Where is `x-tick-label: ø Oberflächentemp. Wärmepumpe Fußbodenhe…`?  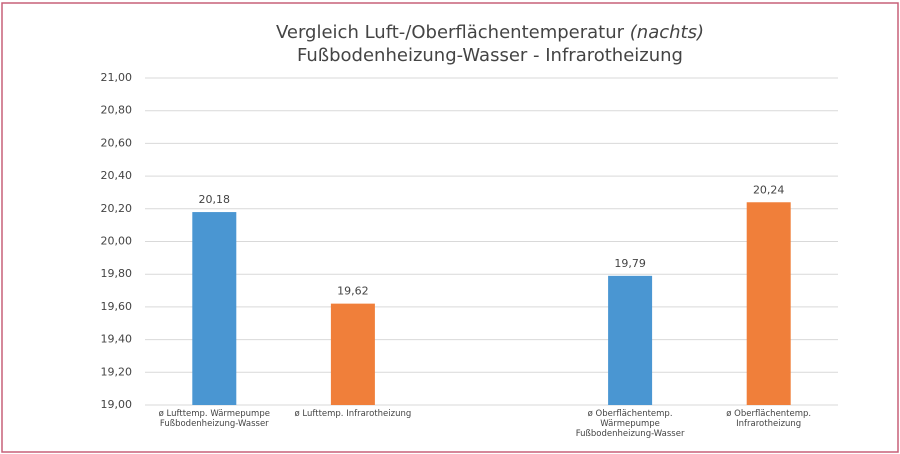 x-tick-label: ø Oberflächentemp. Wärmepumpe Fußbodenhe… is located at coordinates (630, 424).